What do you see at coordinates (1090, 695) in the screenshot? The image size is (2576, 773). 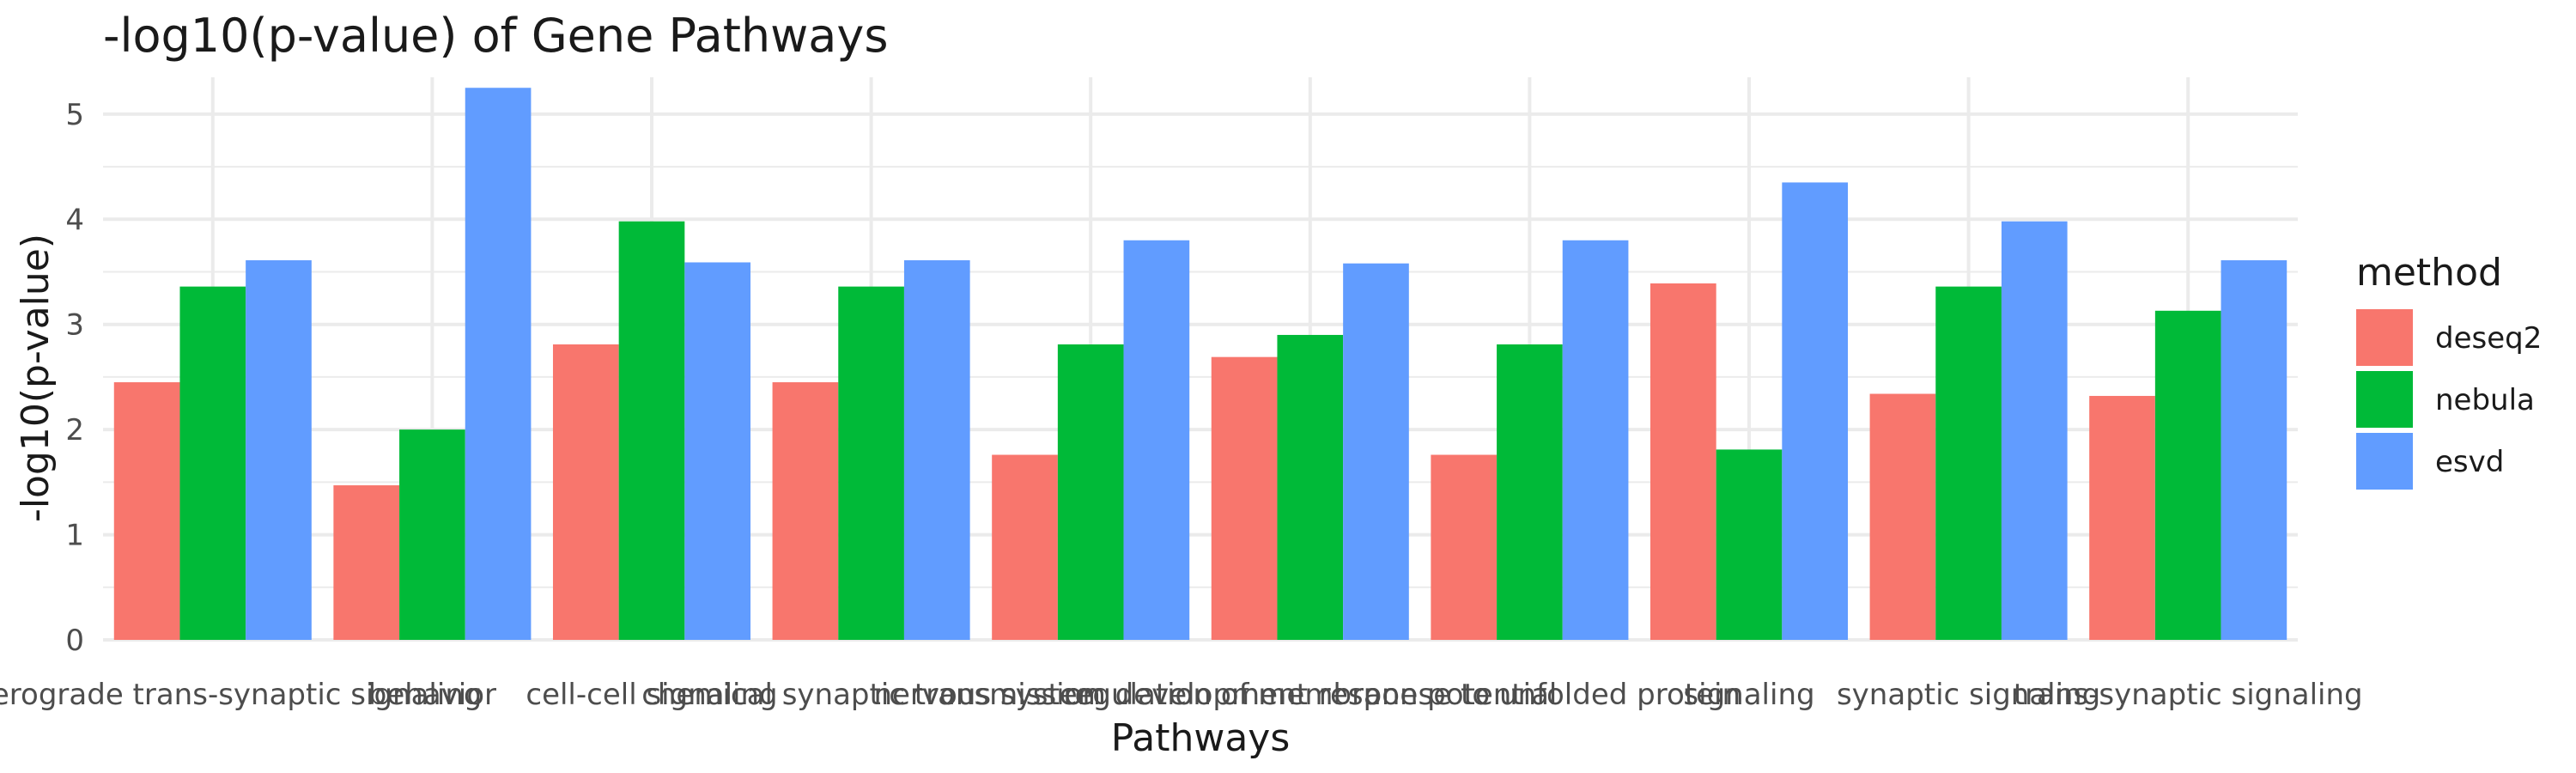 I see `x-tick-label: nervous system development` at bounding box center [1090, 695].